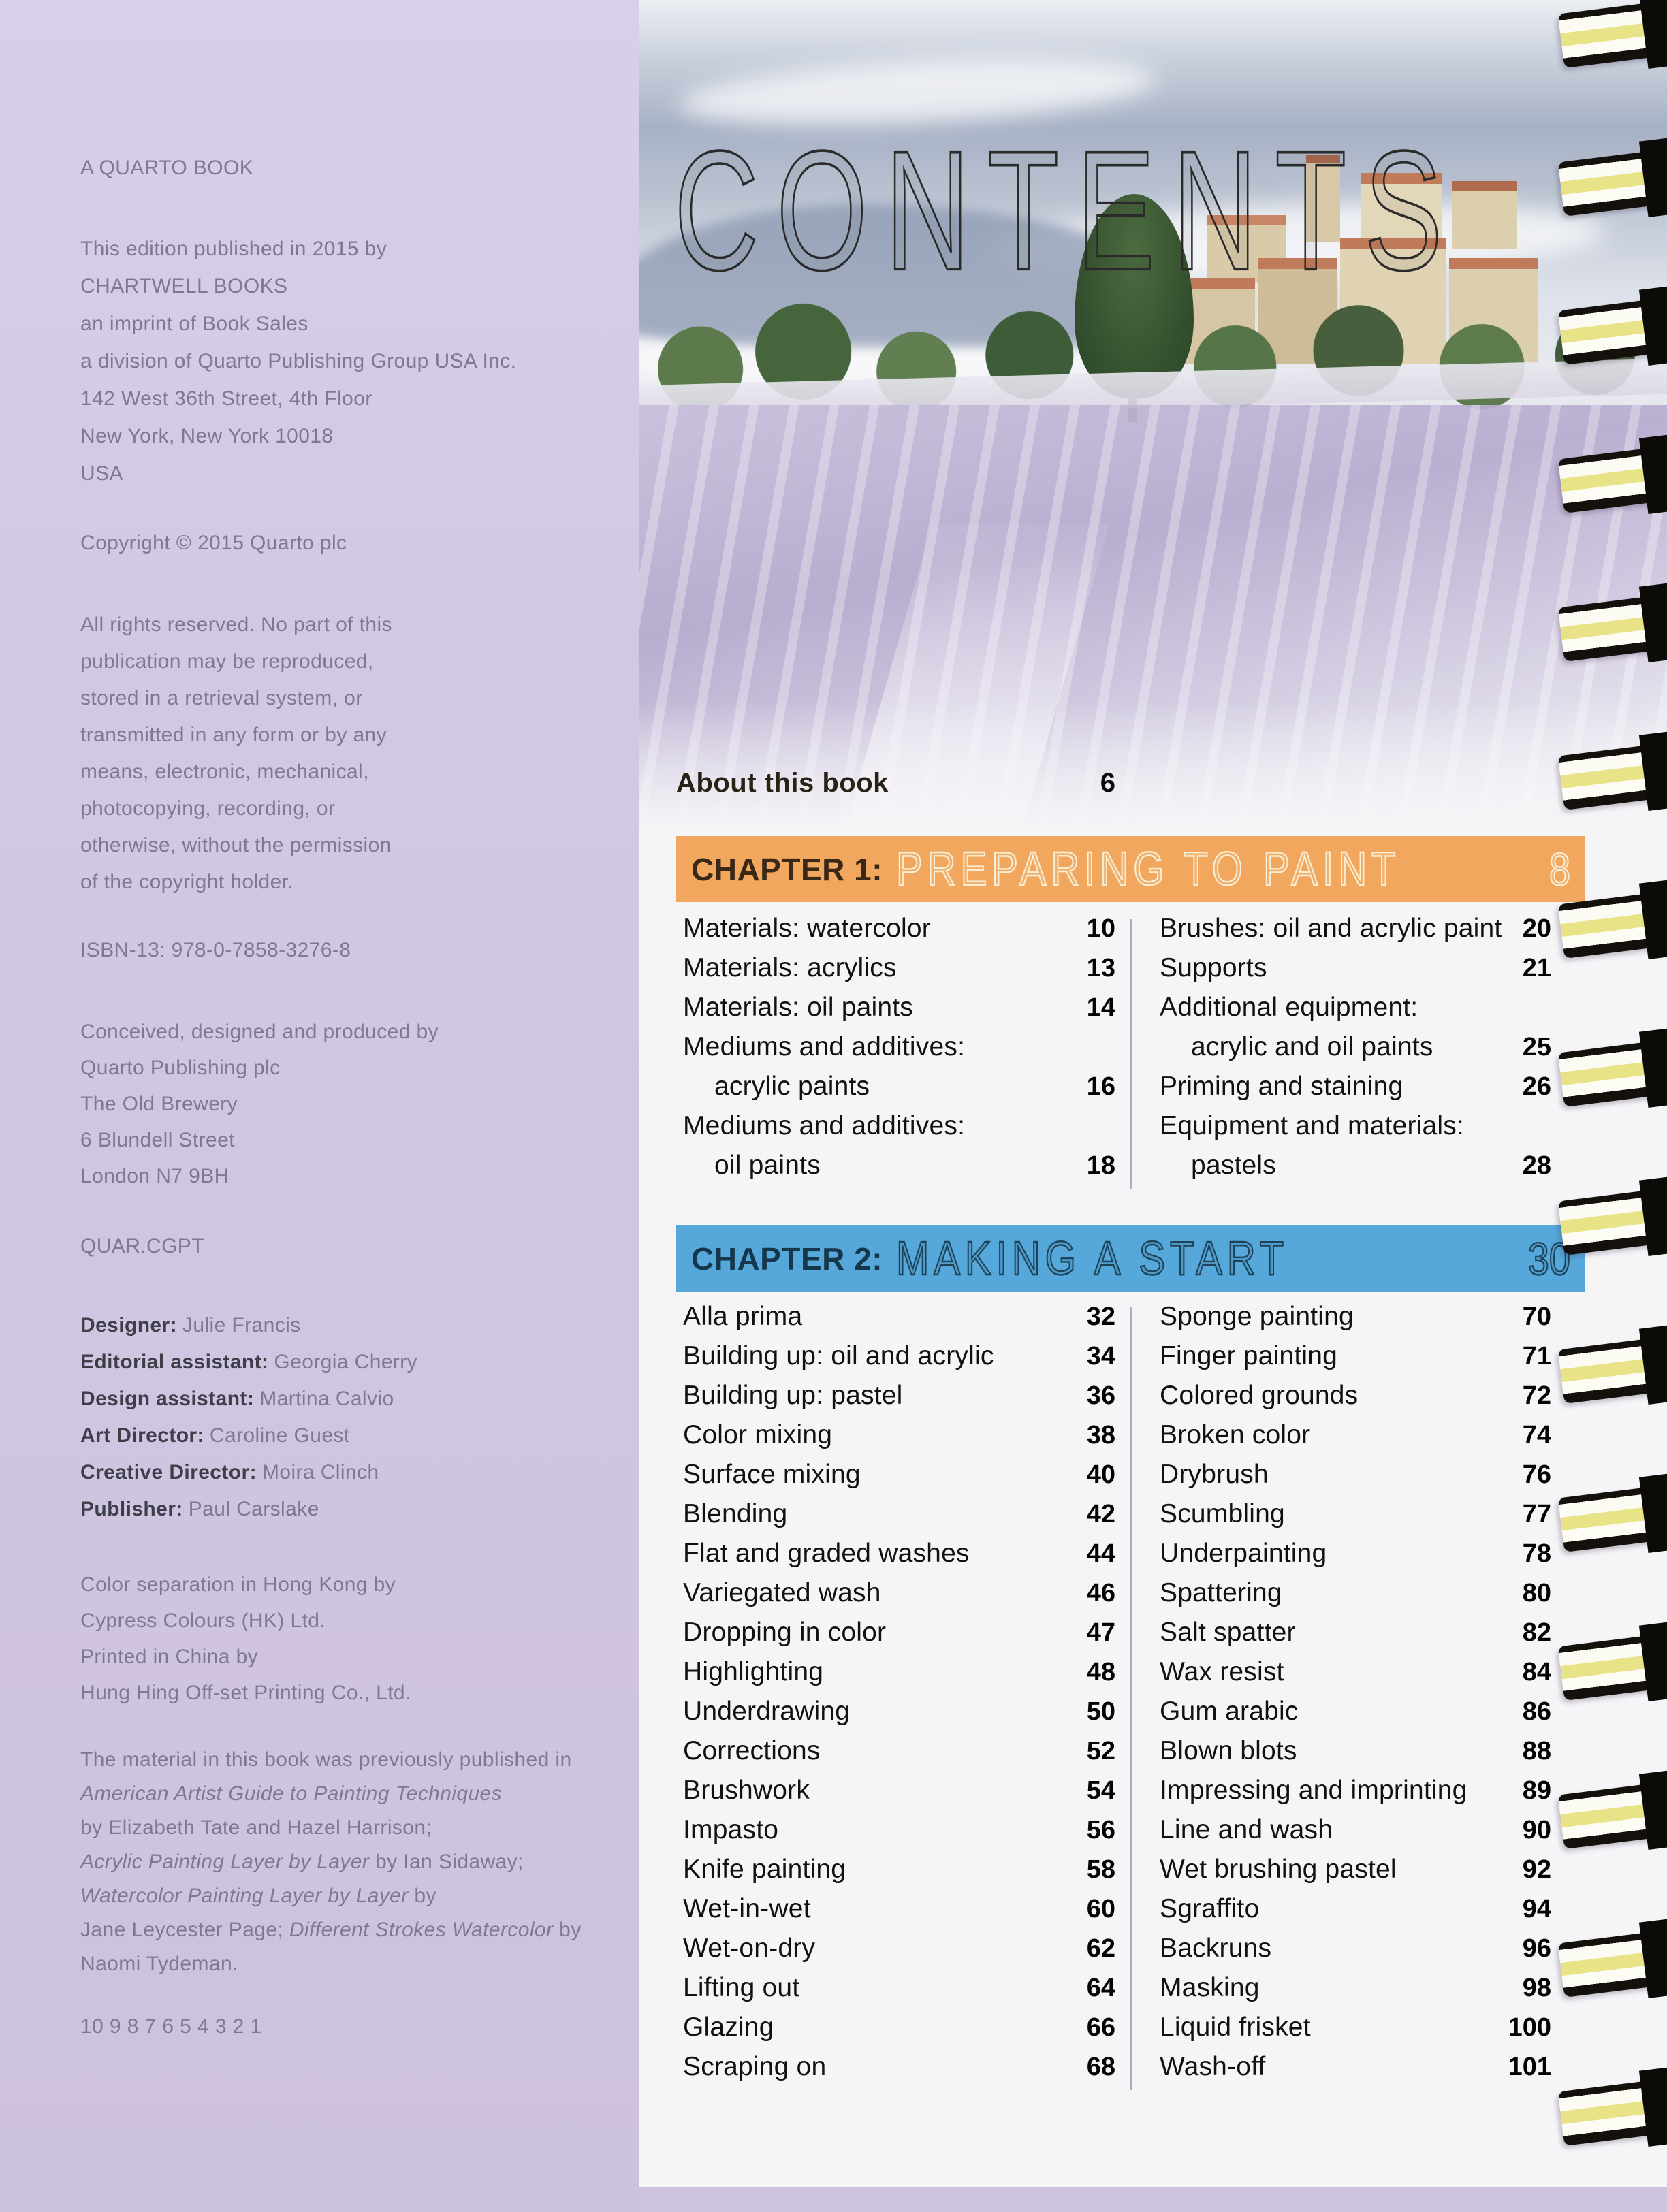  What do you see at coordinates (1355, 2027) in the screenshot?
I see `toc-entry: Liquid frisket 100` at bounding box center [1355, 2027].